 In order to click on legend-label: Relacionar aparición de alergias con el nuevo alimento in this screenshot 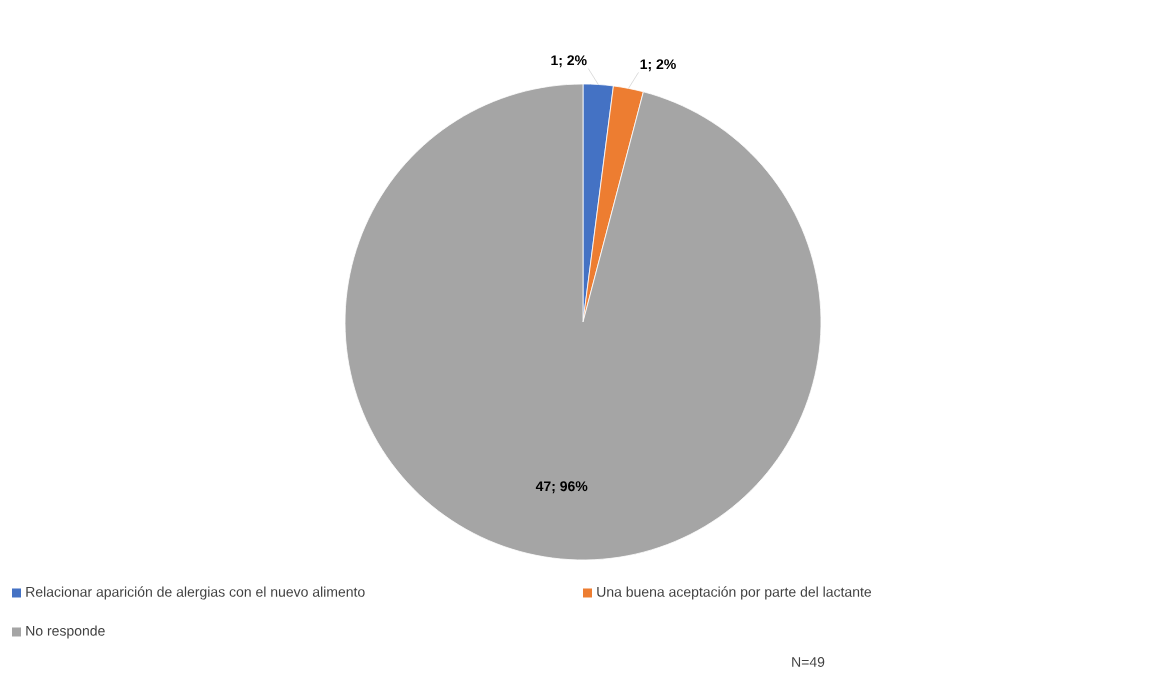, I will do `click(195, 593)`.